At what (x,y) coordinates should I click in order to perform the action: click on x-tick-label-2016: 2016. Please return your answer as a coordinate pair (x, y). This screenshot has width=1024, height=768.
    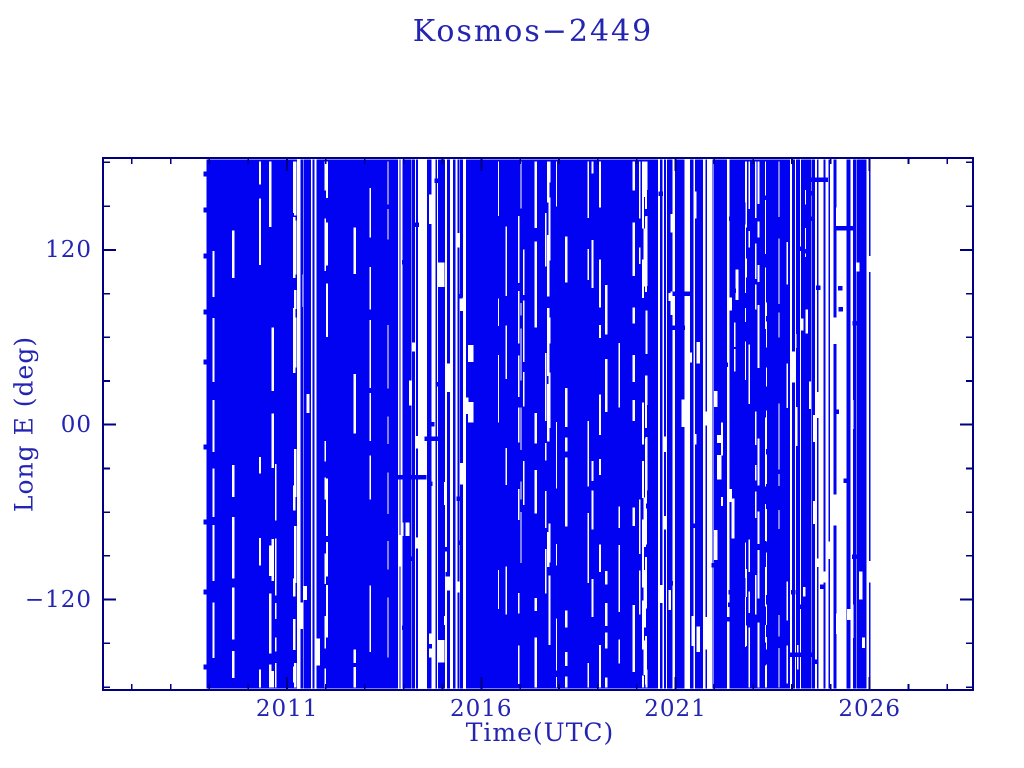
    Looking at the image, I should click on (481, 709).